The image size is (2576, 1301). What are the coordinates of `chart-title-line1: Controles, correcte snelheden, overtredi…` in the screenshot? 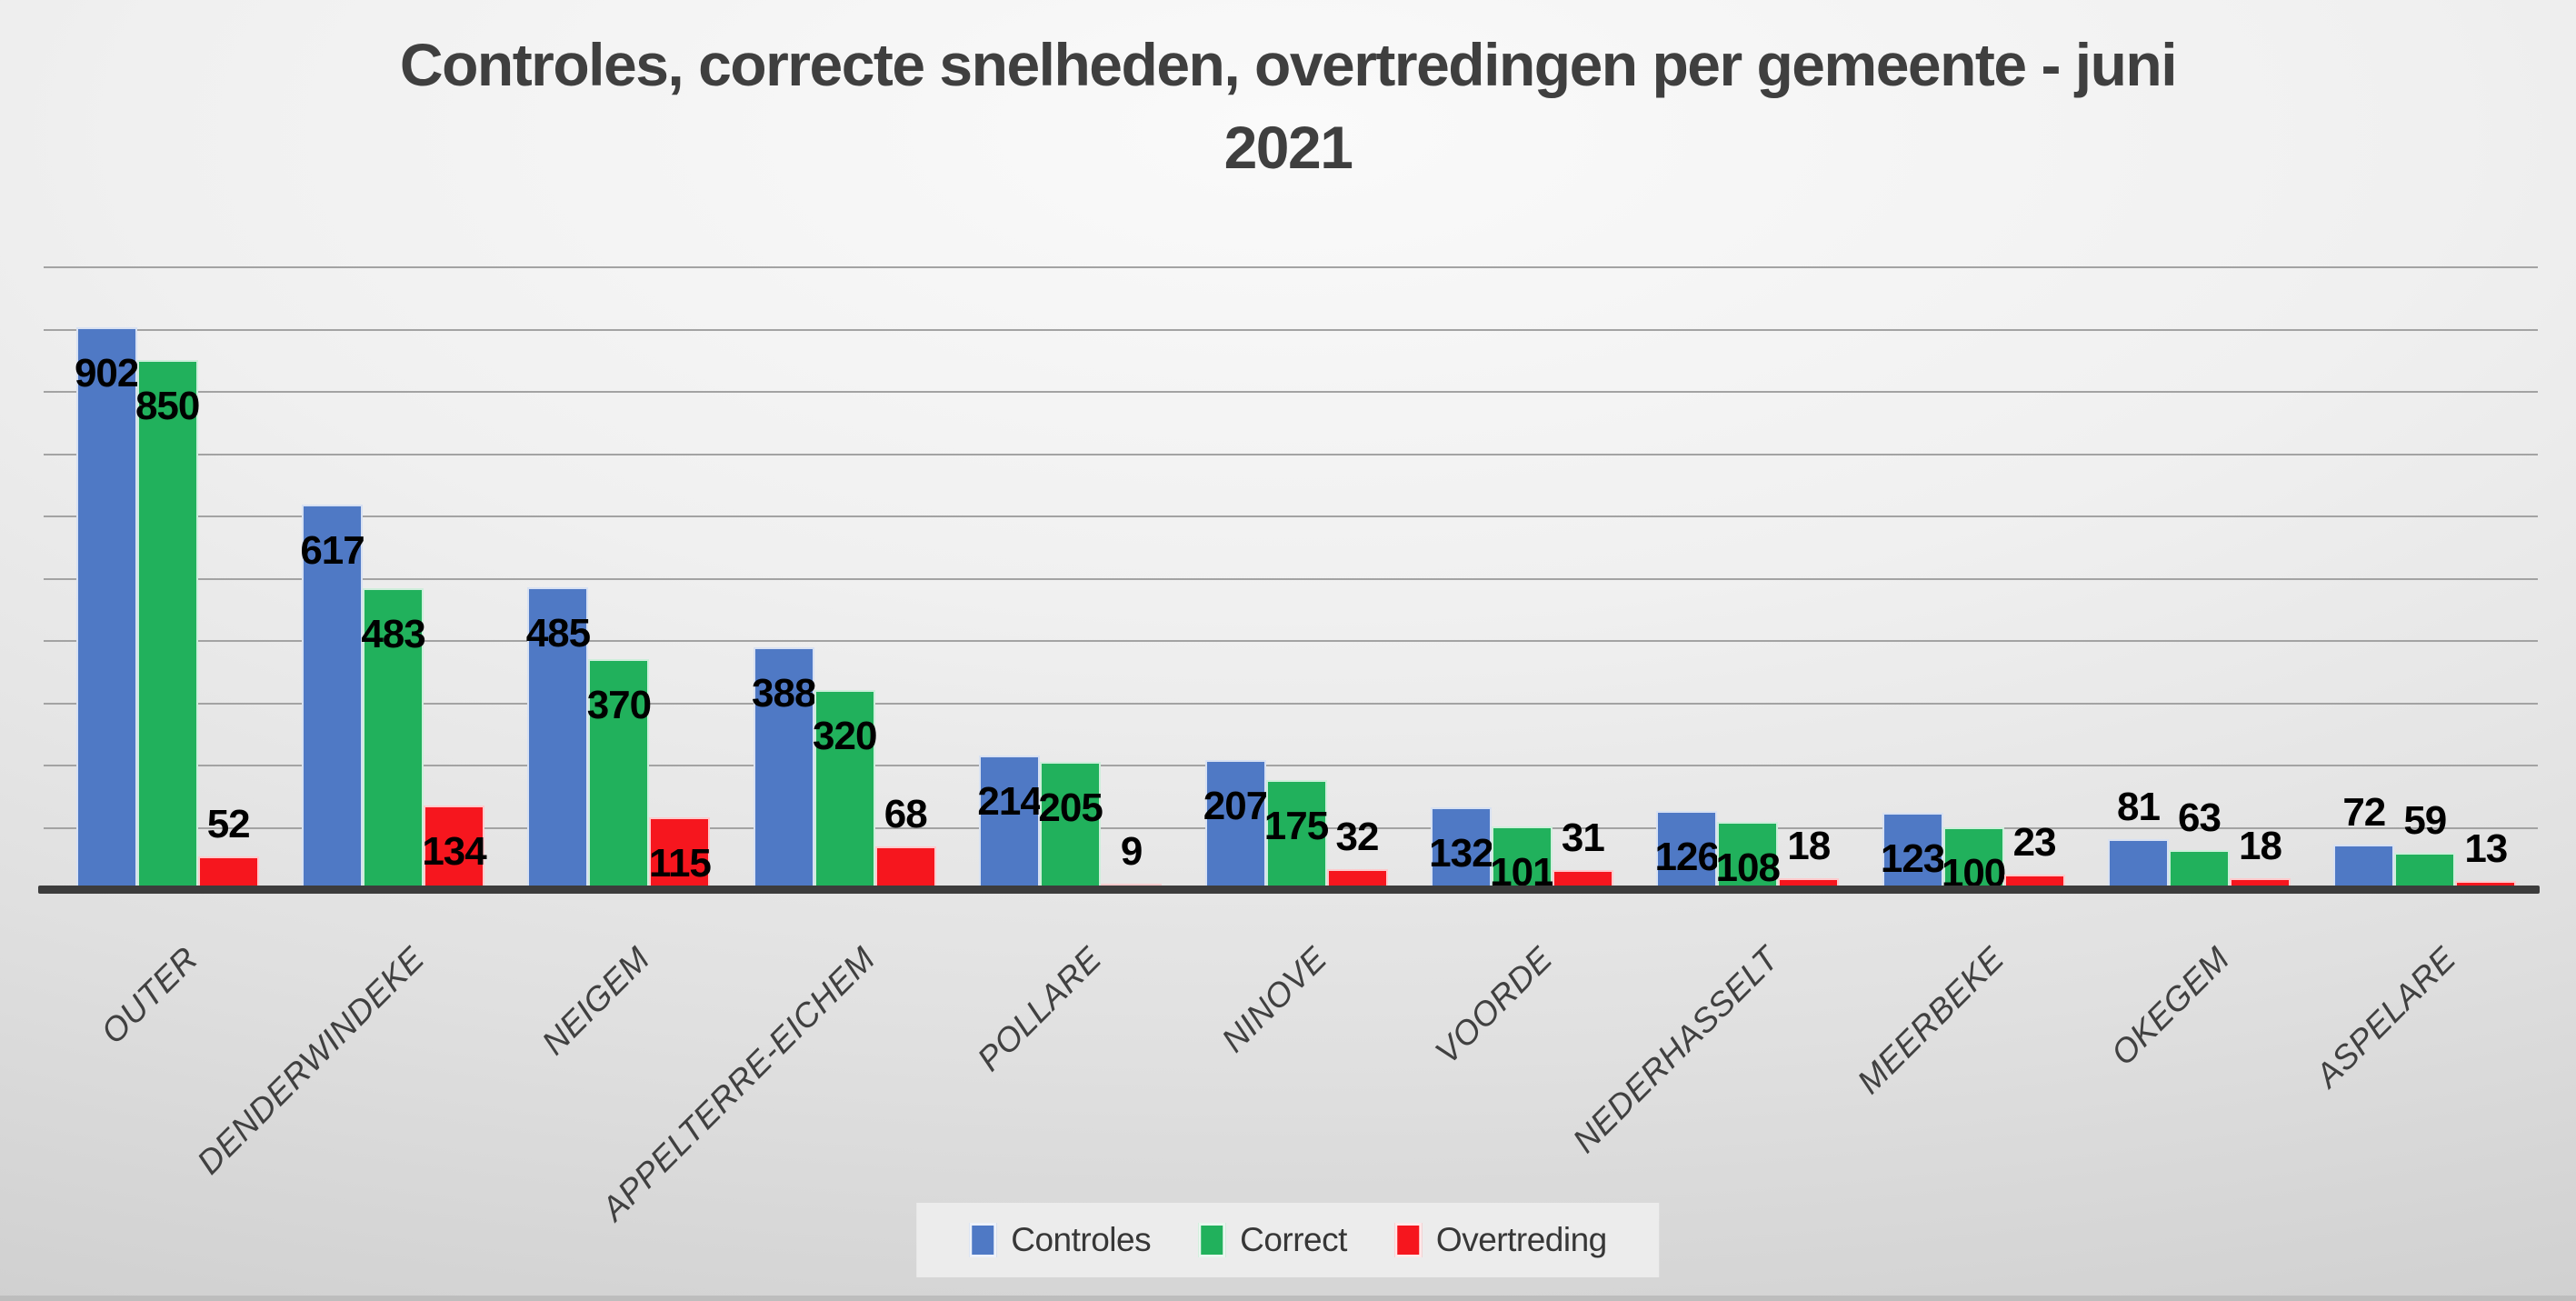 It's located at (1288, 65).